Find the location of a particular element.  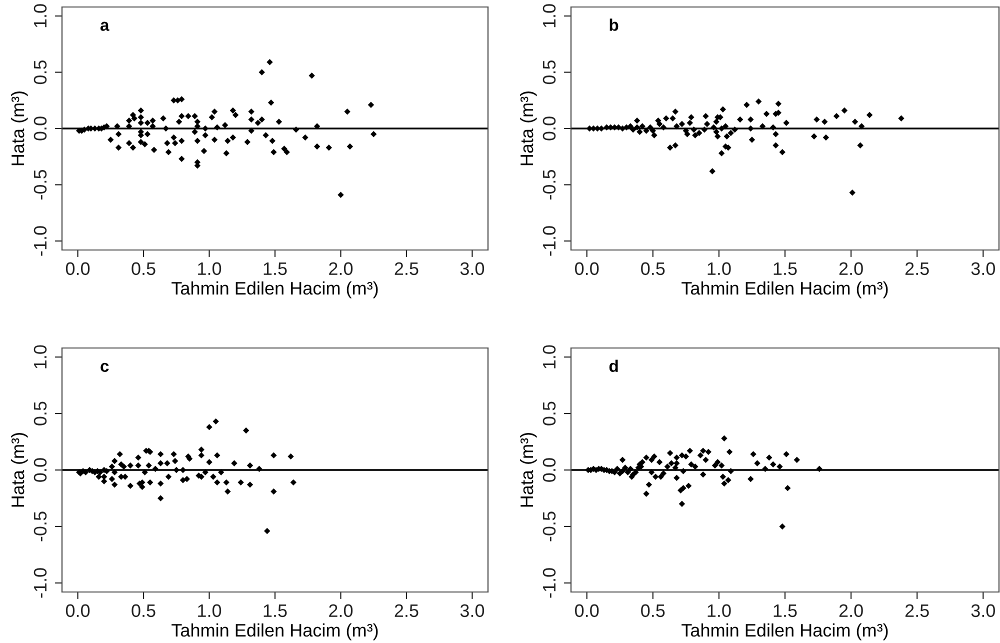

text: d is located at coordinates (613, 366).